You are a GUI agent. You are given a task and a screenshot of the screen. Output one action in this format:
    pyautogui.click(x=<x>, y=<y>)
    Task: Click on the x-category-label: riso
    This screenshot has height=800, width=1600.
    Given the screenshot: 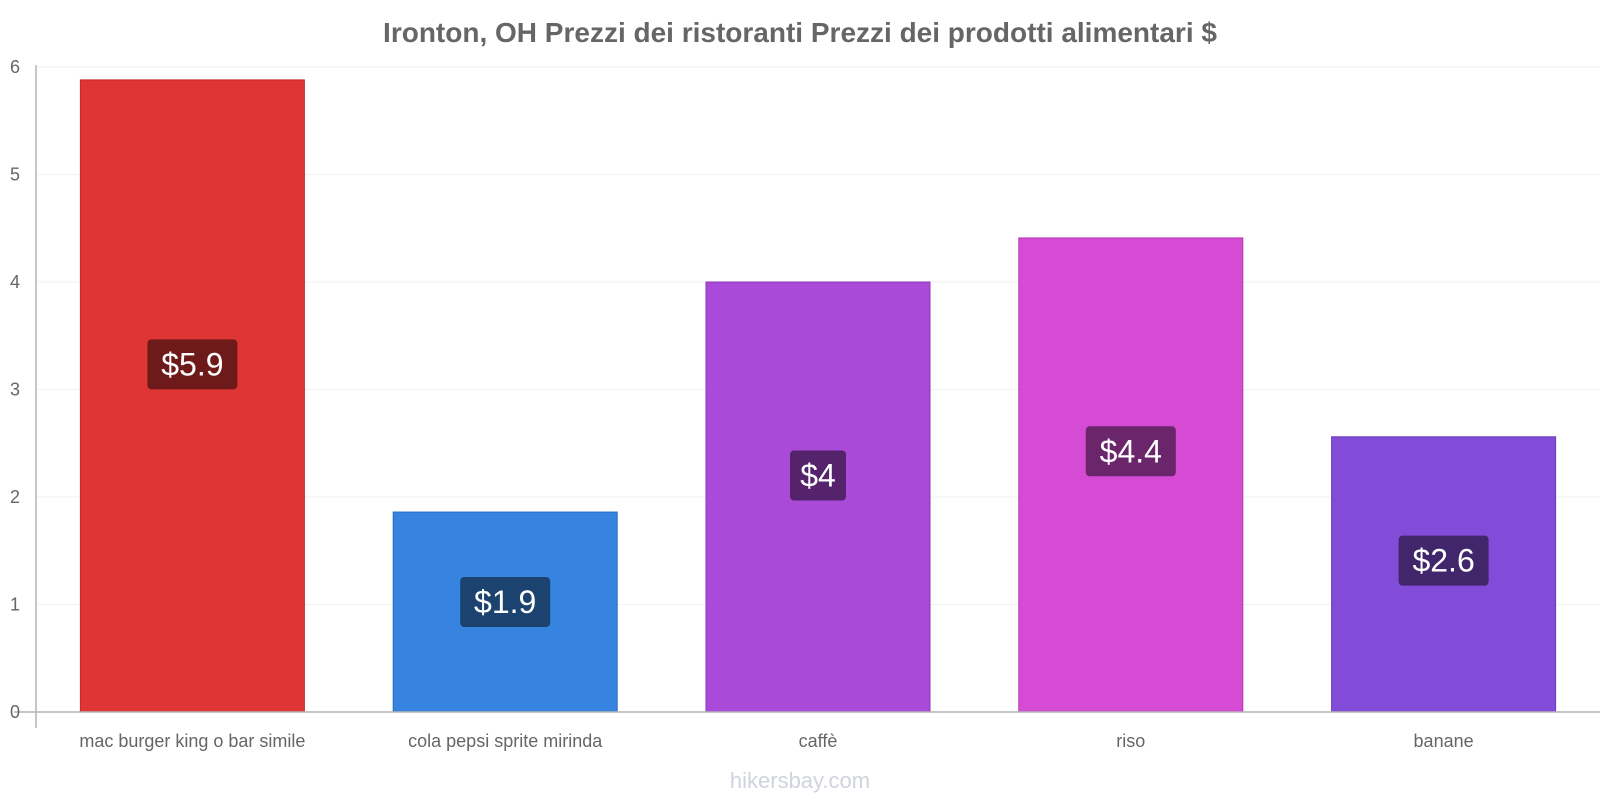 What is the action you would take?
    pyautogui.click(x=1130, y=741)
    